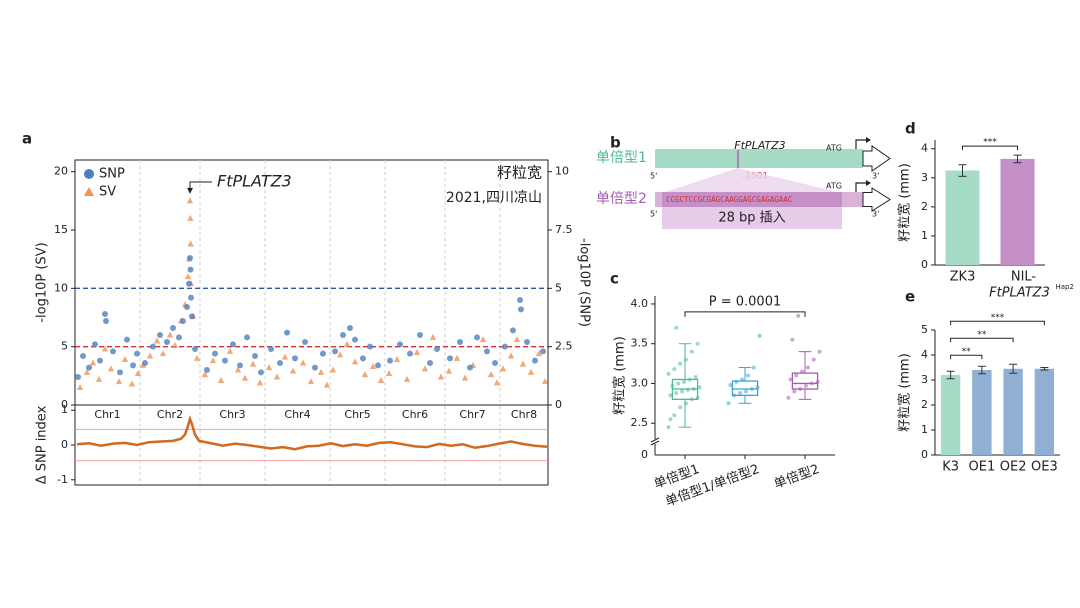 The width and height of the screenshot is (1080, 608). I want to click on y-tick-label: 10, so click(61, 287).